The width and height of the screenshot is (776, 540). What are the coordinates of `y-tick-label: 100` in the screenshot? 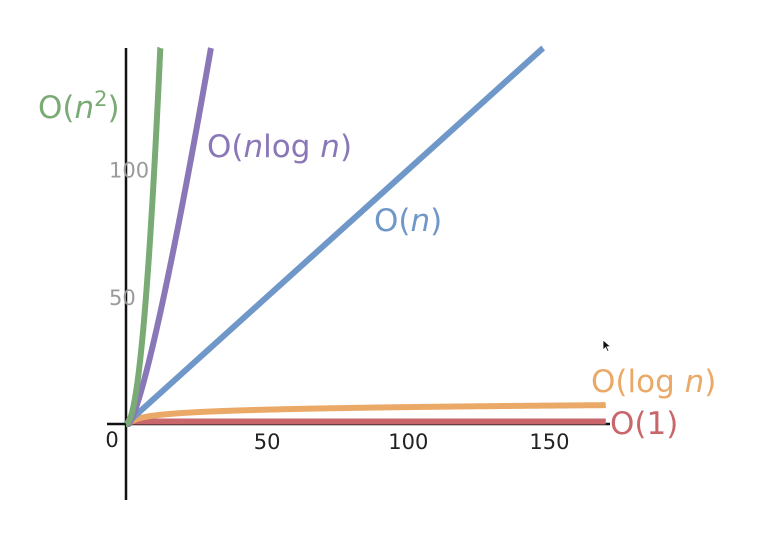 It's located at (129, 171).